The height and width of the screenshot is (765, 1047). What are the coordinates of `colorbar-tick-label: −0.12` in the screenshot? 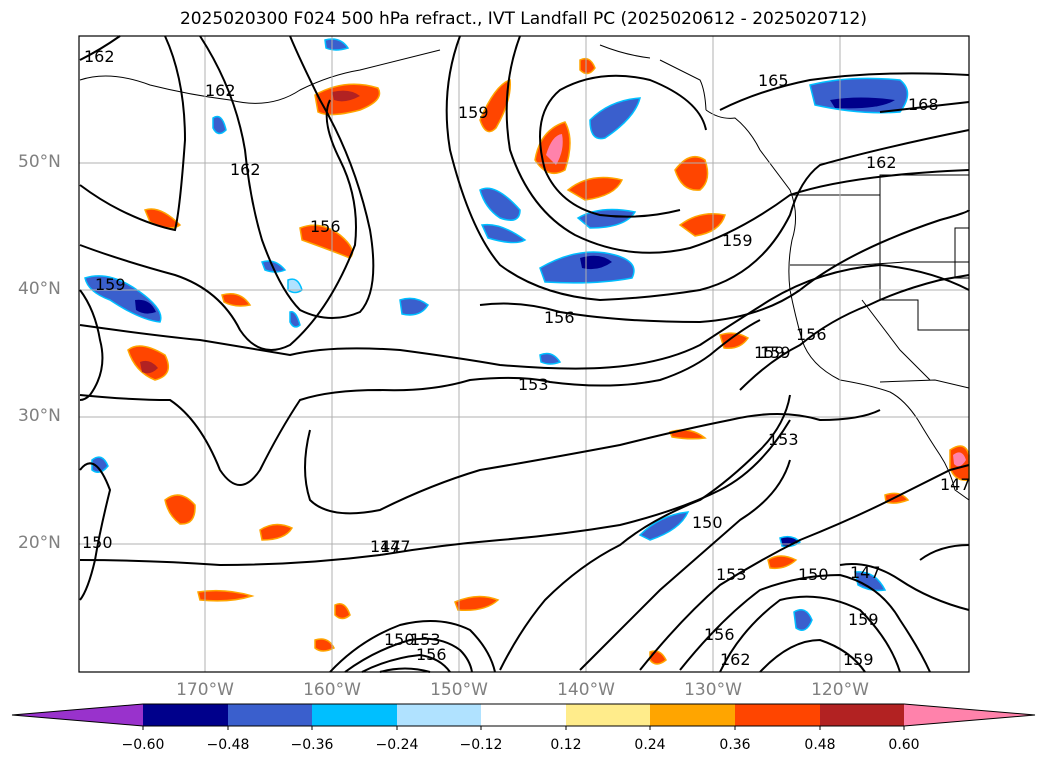 It's located at (481, 745).